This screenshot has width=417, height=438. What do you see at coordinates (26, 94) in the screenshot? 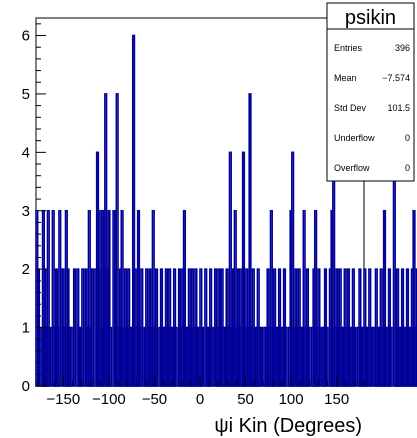
I see `y-tick-label: 5` at bounding box center [26, 94].